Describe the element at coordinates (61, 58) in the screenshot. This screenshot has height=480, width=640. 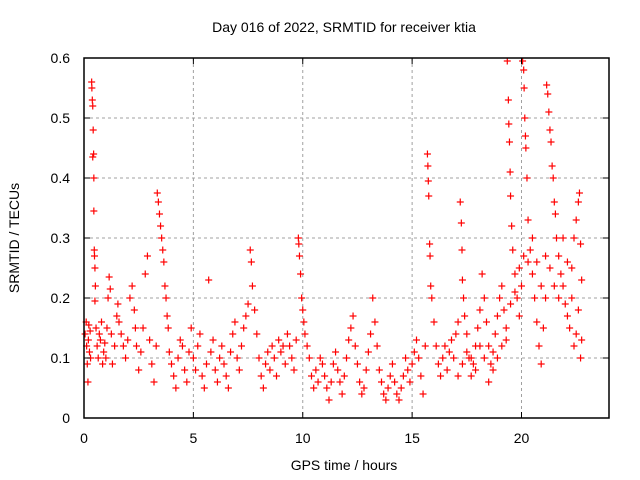
I see `y-tick-label: 0.6` at that location.